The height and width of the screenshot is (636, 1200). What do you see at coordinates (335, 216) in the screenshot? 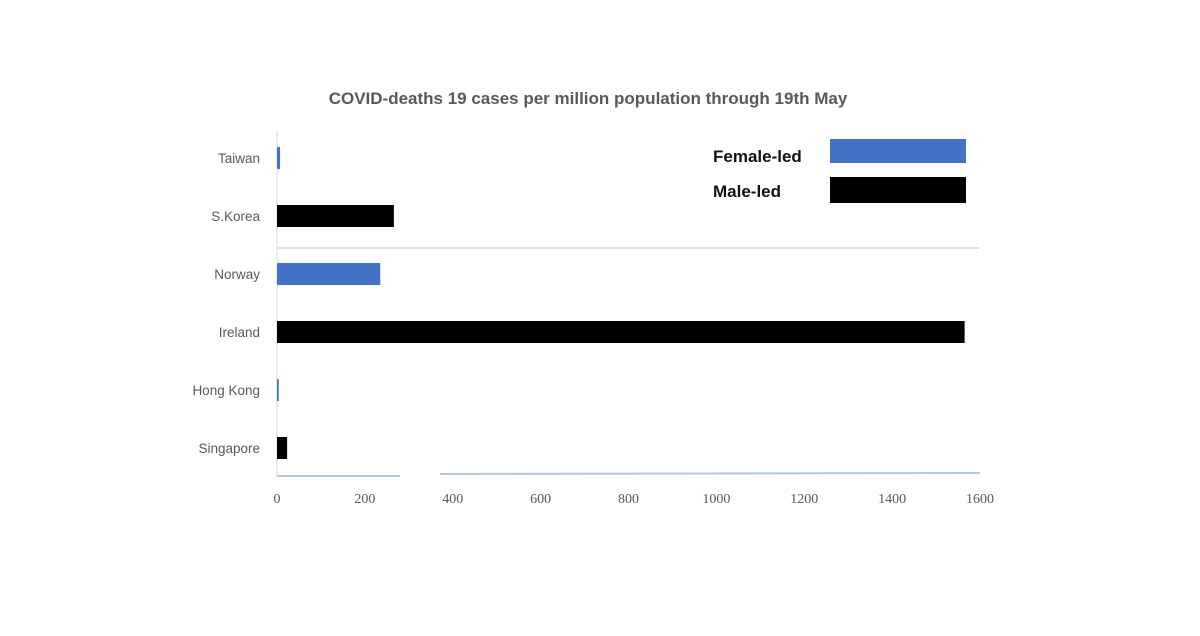
I see `bar-s-korea` at bounding box center [335, 216].